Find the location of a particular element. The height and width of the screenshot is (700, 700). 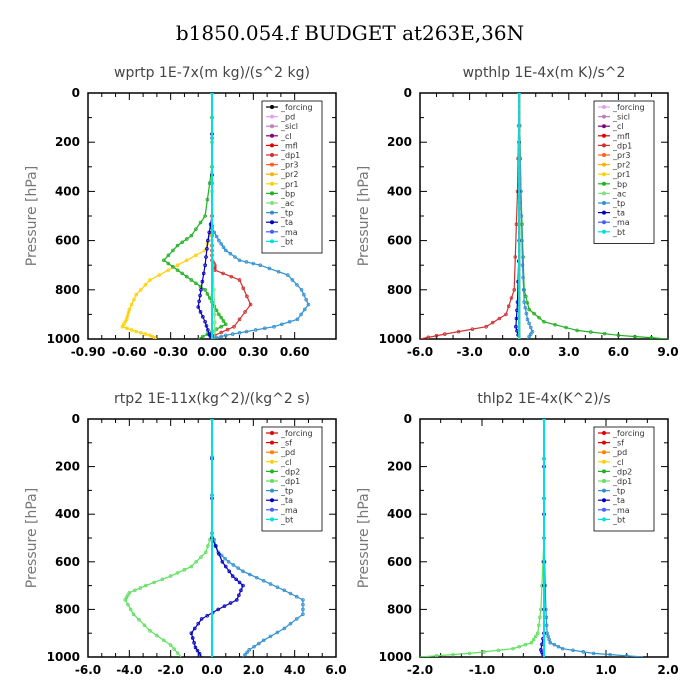

y-tick-label: 800 is located at coordinates (67, 290).